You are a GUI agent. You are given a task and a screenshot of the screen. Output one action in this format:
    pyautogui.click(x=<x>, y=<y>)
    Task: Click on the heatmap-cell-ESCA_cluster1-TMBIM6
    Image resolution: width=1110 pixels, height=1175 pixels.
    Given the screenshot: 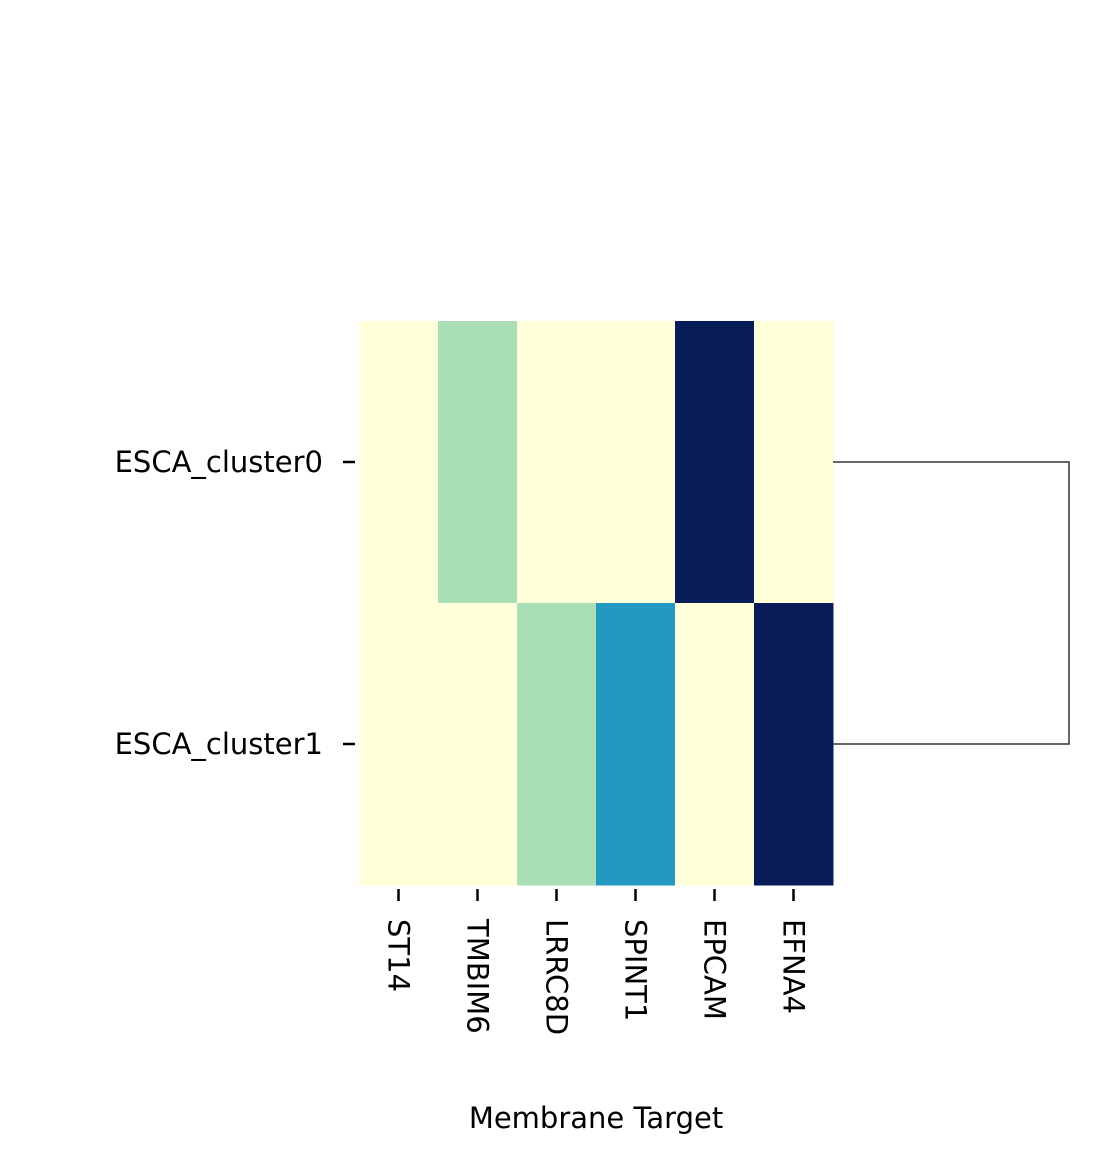 What is the action you would take?
    pyautogui.click(x=478, y=744)
    